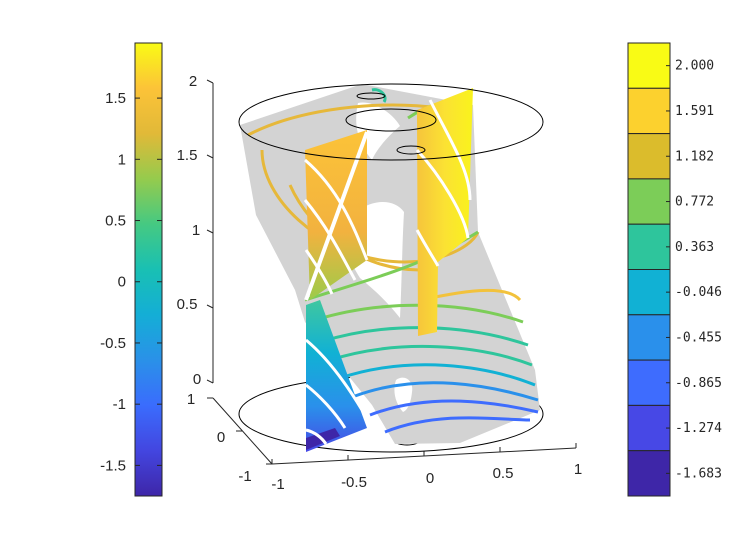 Image resolution: width=756 pixels, height=560 pixels. Describe the element at coordinates (698, 428) in the screenshot. I see `right-colorbar-tick-label: -1.274` at that location.